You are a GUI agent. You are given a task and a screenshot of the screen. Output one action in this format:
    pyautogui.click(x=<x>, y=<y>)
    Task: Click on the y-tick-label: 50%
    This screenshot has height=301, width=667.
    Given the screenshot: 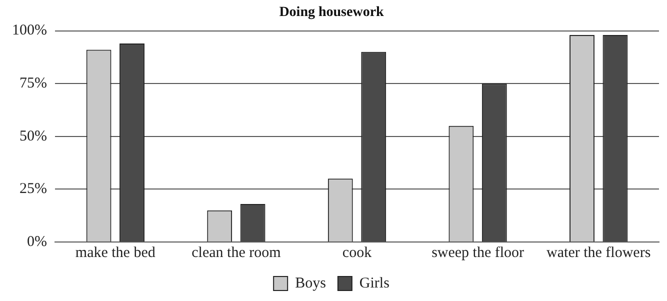 What is the action you would take?
    pyautogui.click(x=33, y=136)
    